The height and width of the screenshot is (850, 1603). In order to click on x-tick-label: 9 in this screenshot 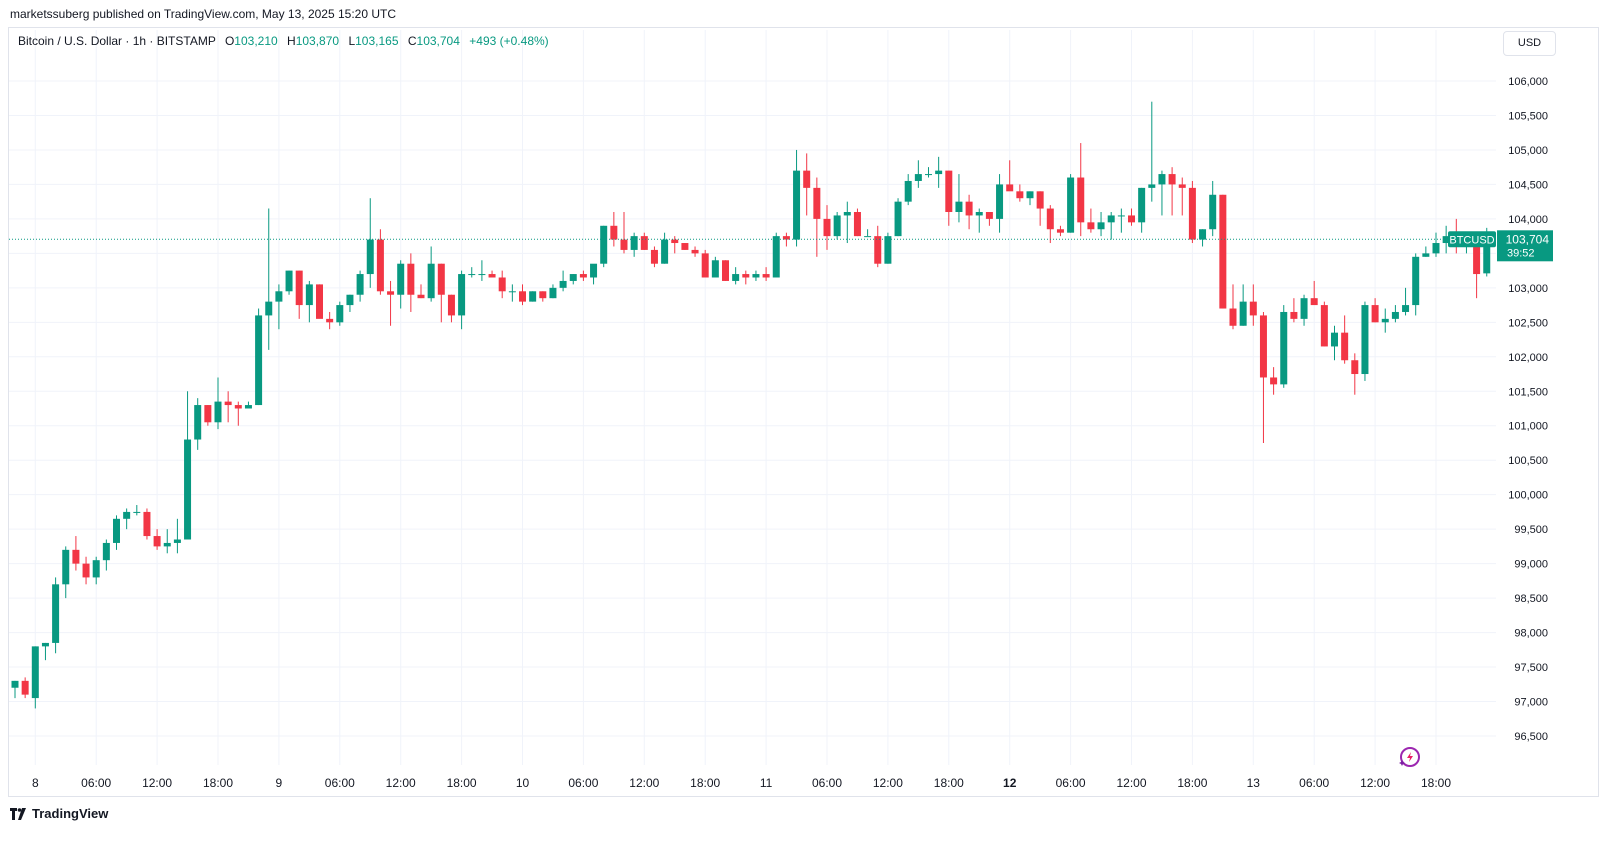, I will do `click(279, 783)`.